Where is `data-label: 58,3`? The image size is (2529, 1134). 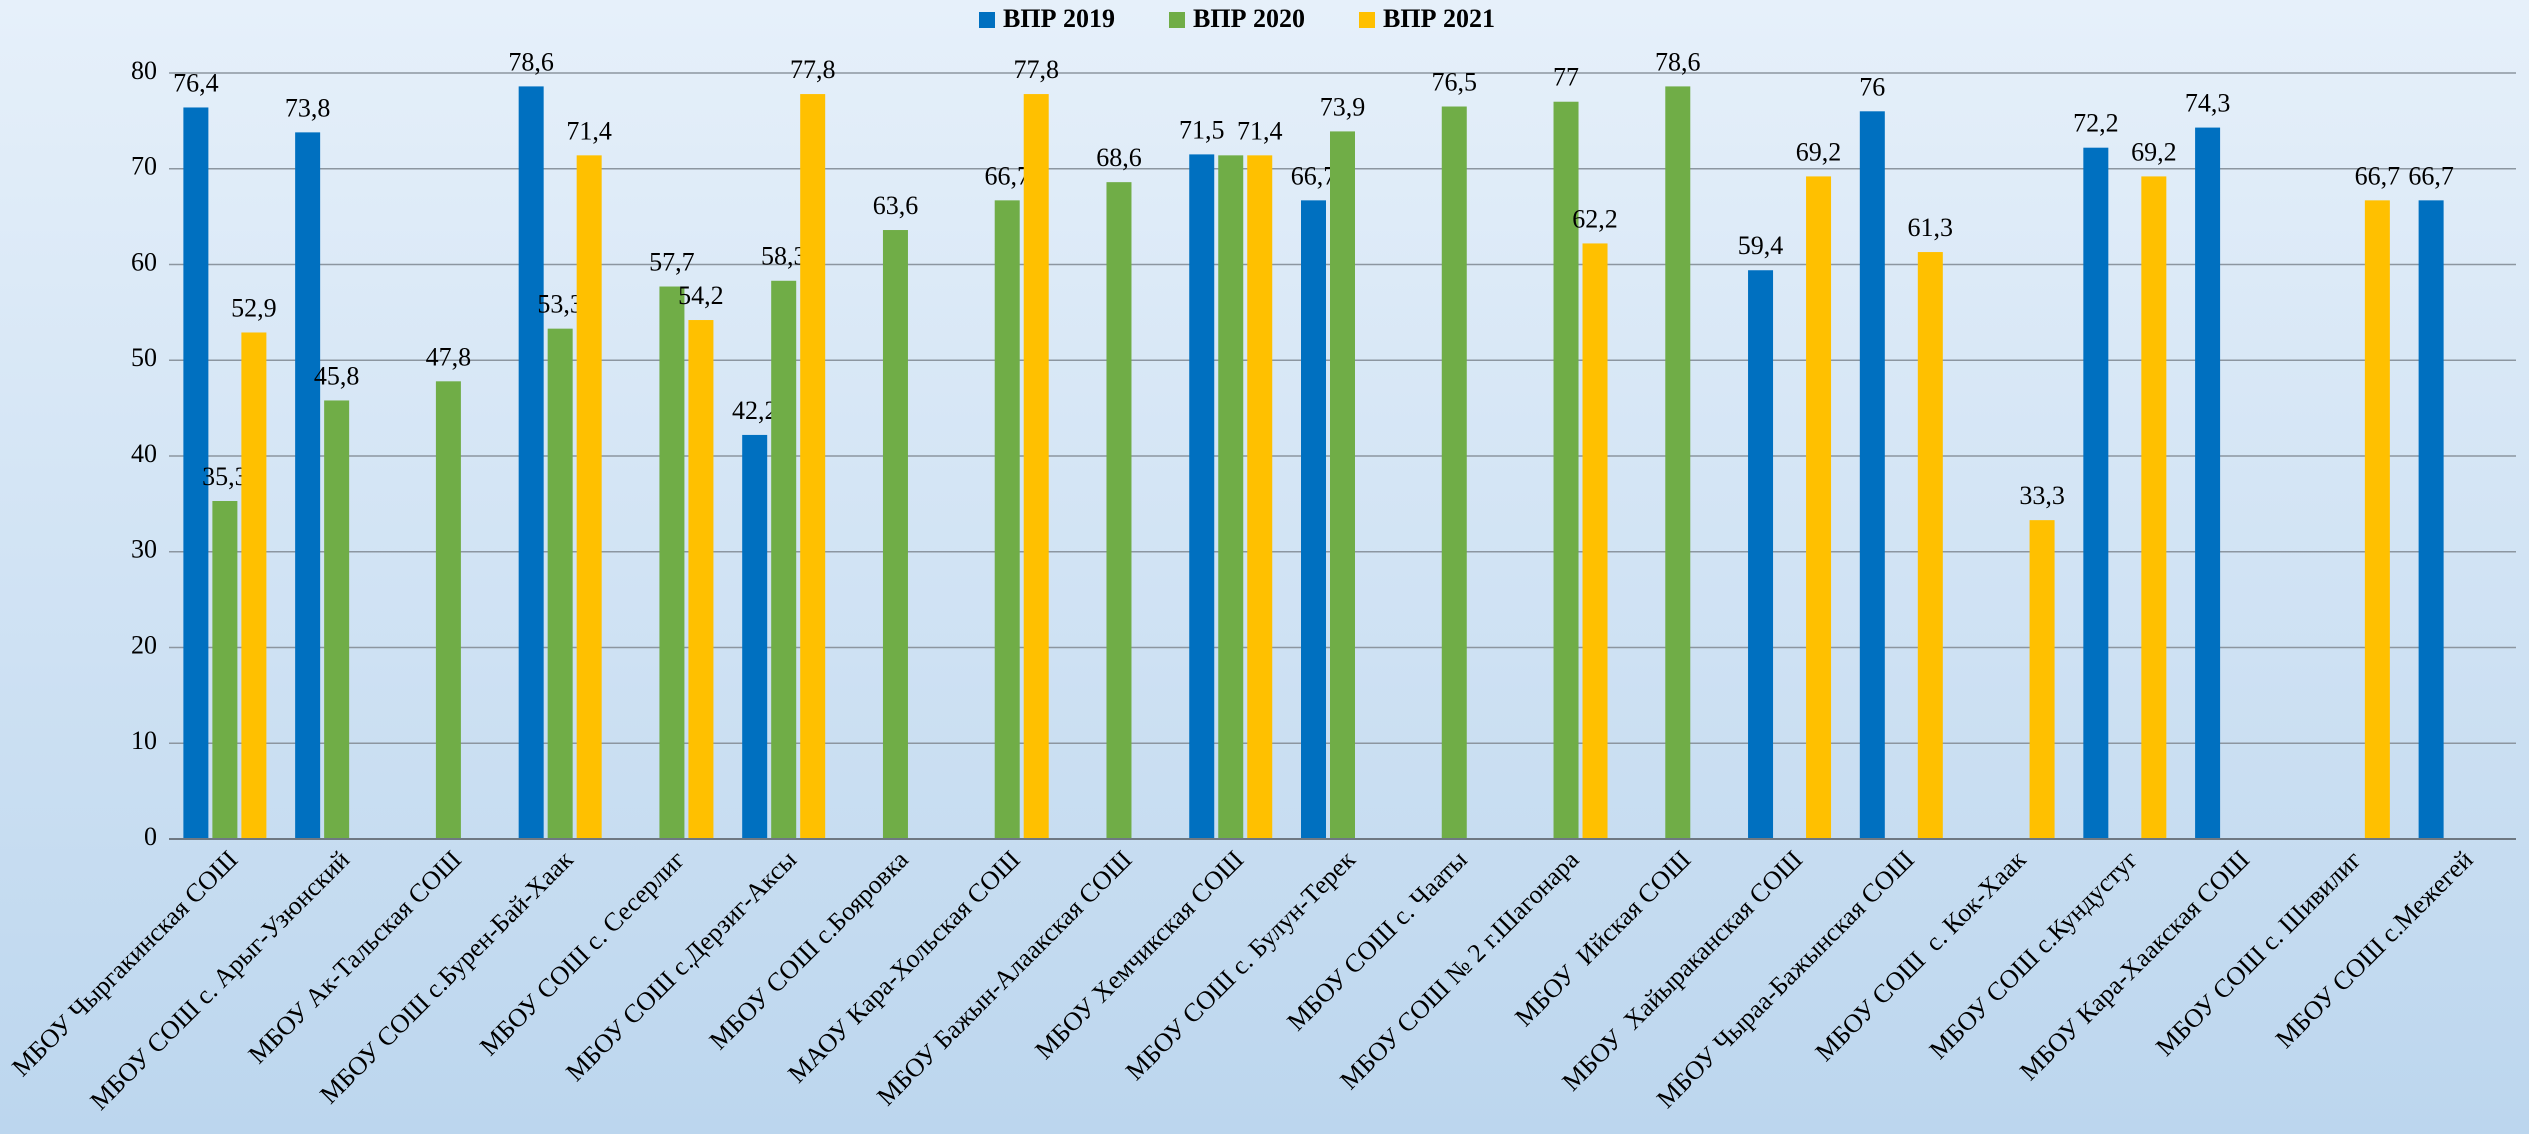
data-label: 58,3 is located at coordinates (784, 256).